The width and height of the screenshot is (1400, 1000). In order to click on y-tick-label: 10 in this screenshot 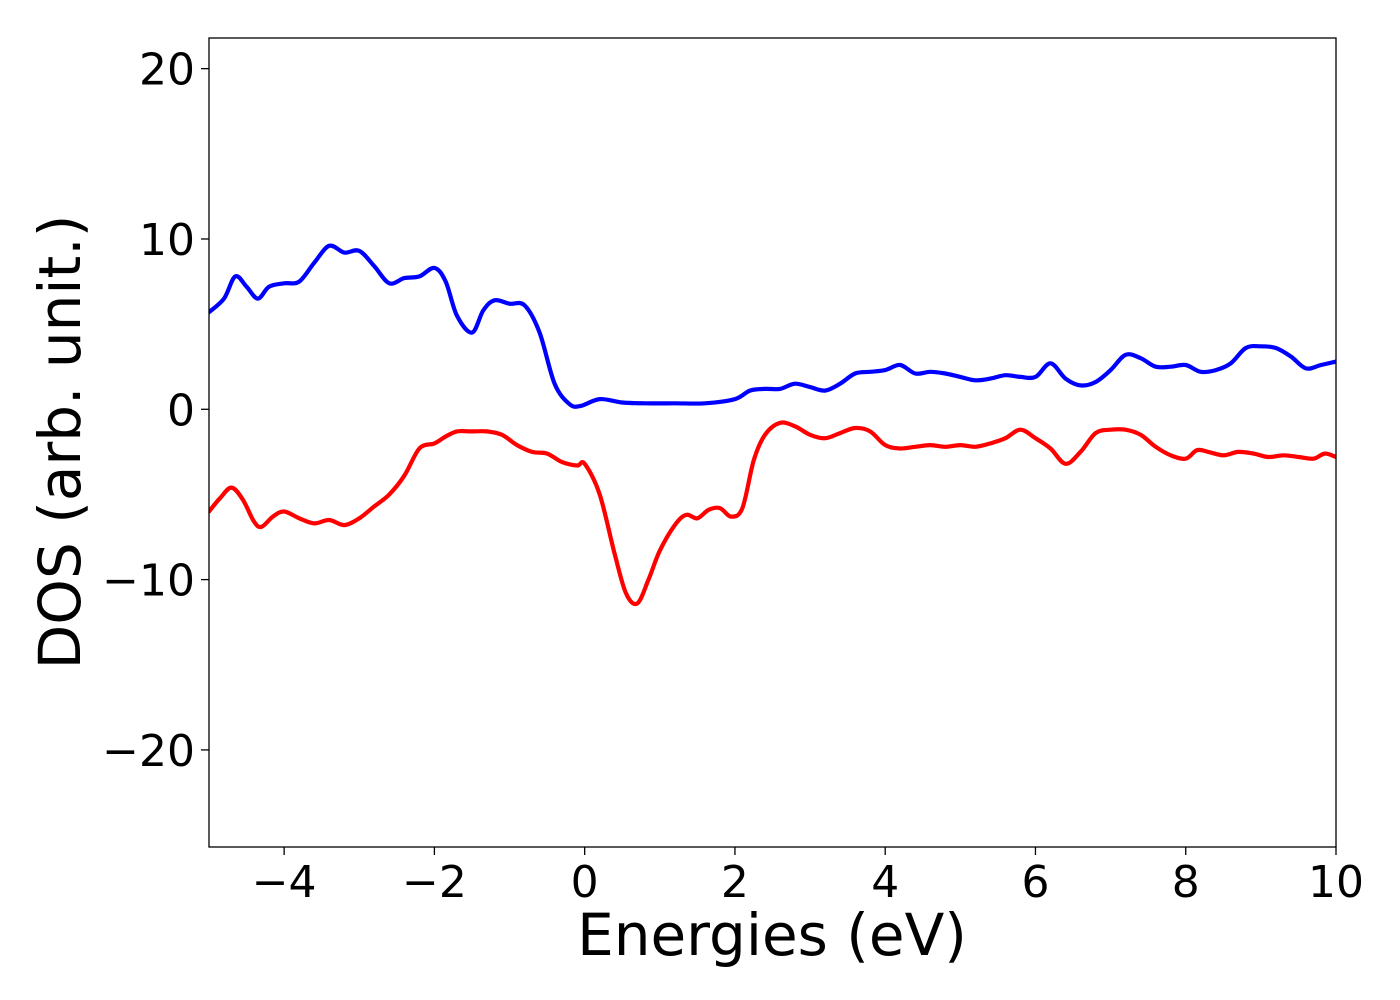, I will do `click(167, 240)`.